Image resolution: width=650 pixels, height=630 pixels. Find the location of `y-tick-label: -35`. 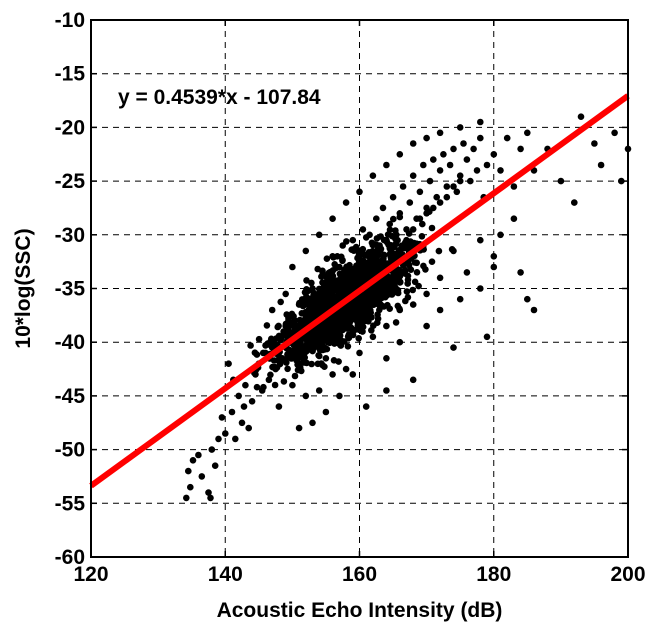

y-tick-label: -35 is located at coordinates (70, 289).